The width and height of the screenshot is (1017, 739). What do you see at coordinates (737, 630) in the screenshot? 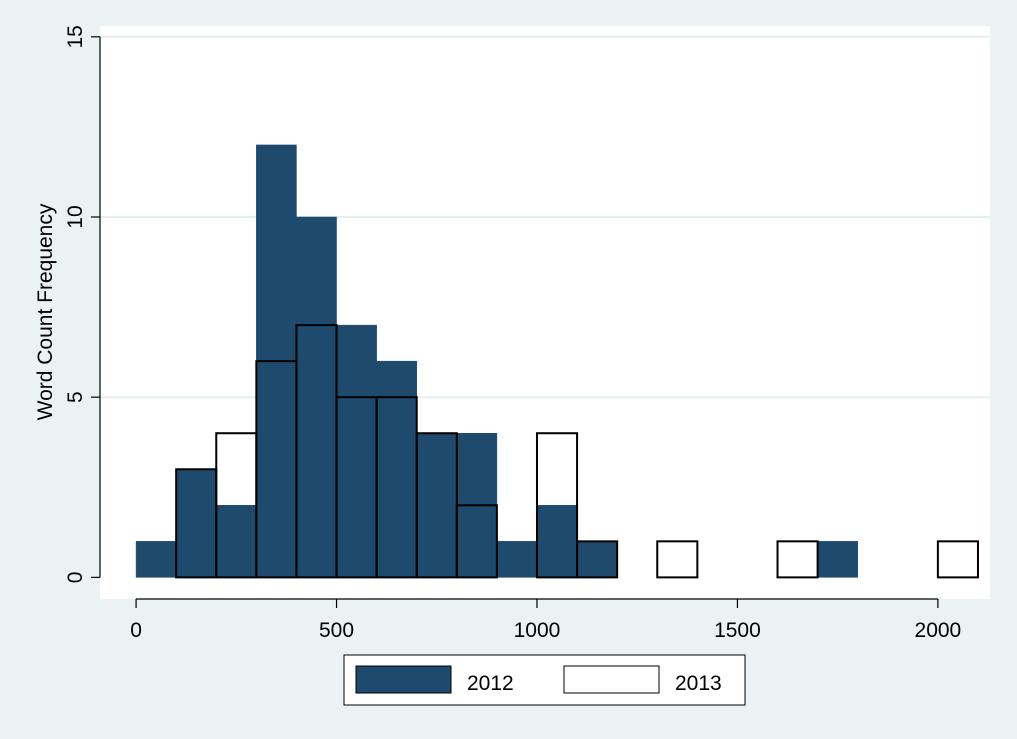
I see `x-tick-label-3: 1500` at bounding box center [737, 630].